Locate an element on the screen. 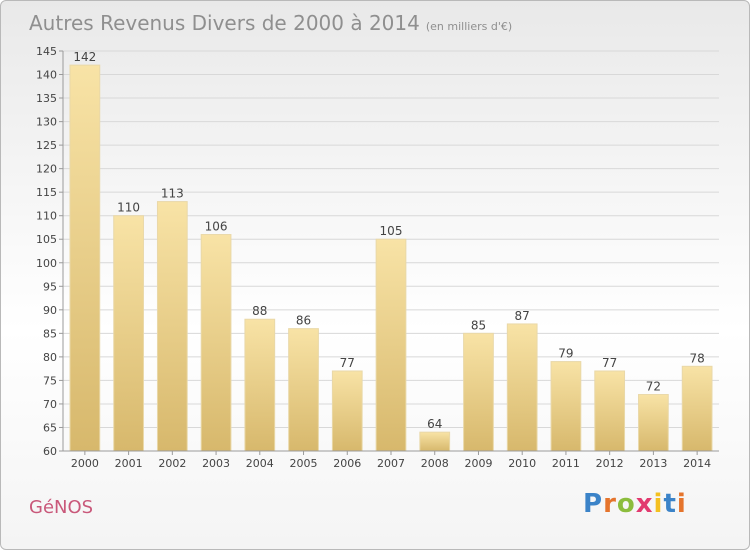  y-tick-label: 125 is located at coordinates (46, 145).